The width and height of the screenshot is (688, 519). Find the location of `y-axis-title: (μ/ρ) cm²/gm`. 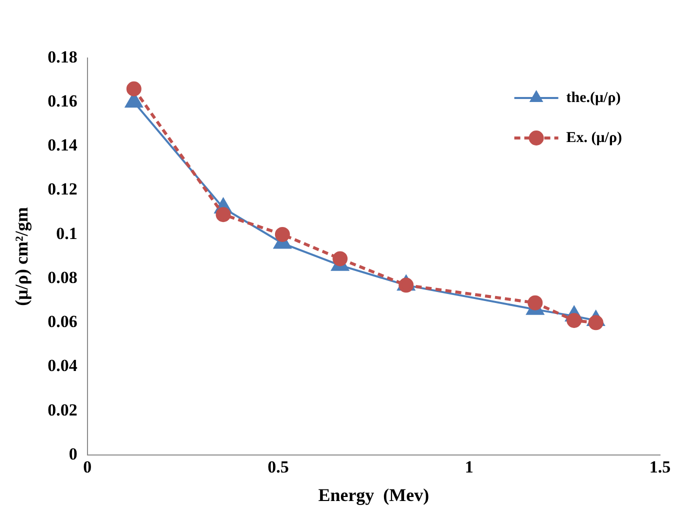

y-axis-title: (μ/ρ) cm²/gm is located at coordinates (21, 256).